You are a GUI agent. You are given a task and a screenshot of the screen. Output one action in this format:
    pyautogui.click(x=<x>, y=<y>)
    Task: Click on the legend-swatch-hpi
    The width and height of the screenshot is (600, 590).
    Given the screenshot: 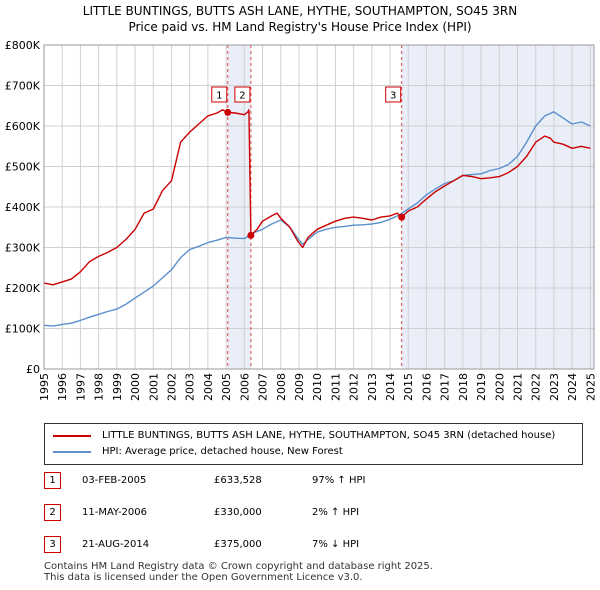 What is the action you would take?
    pyautogui.click(x=72, y=452)
    